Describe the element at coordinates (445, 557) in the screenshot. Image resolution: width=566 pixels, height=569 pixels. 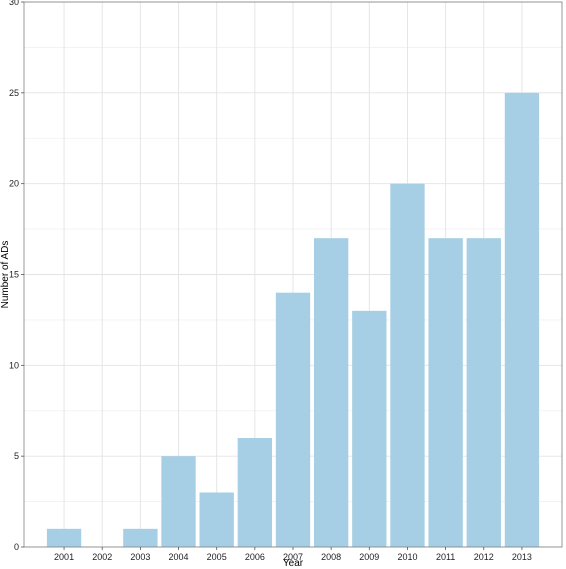
I see `x-tick-label: 2011` at that location.